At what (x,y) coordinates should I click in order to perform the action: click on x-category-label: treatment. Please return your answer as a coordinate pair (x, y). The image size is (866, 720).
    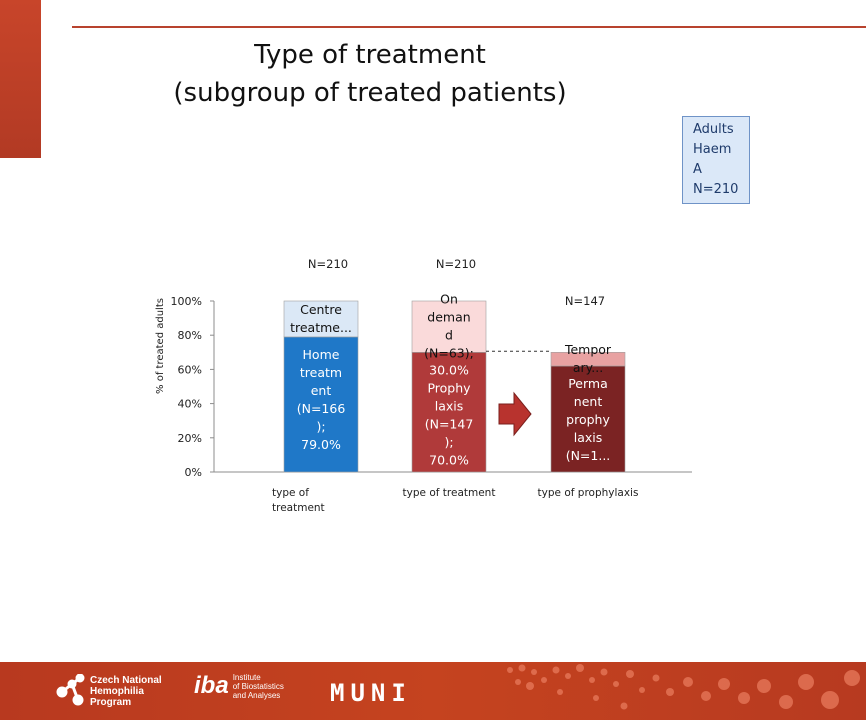
    Looking at the image, I should click on (298, 508).